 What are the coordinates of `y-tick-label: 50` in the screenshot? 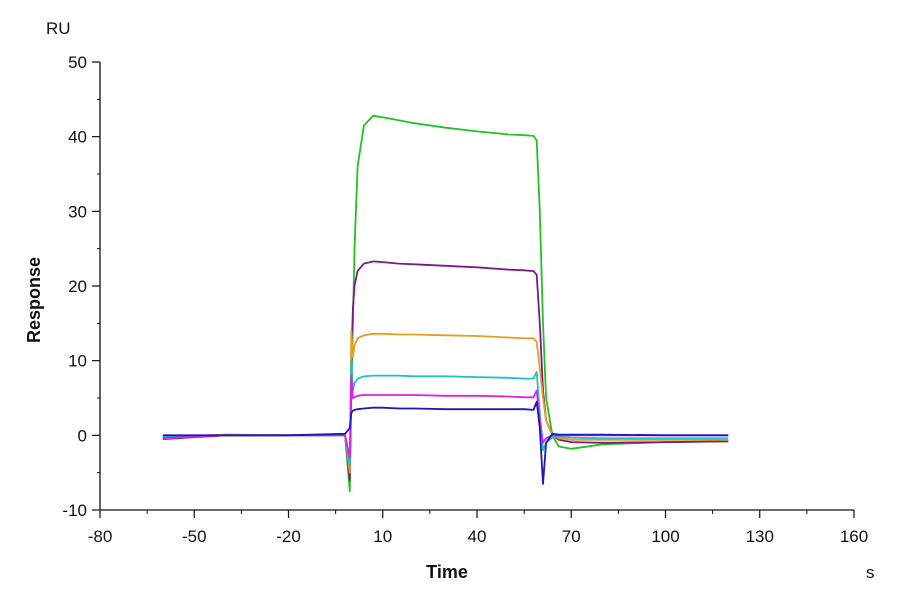 It's located at (77, 62).